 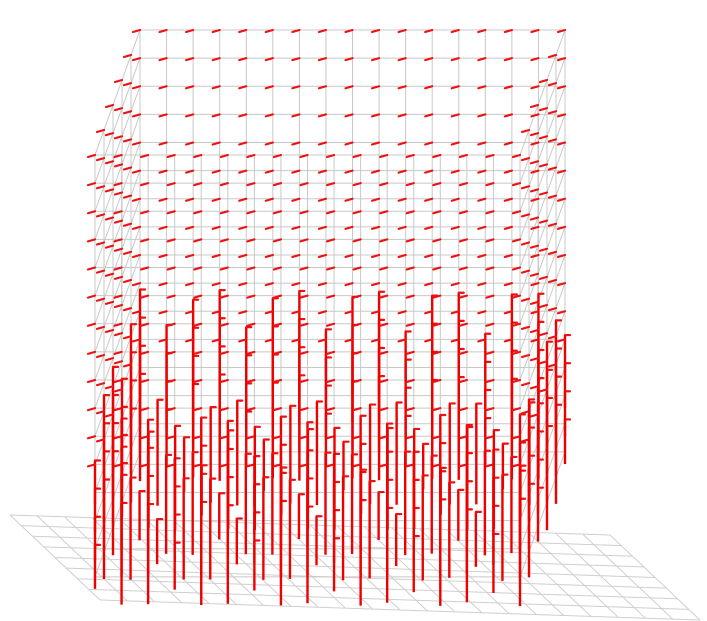 I want to click on floor-line, so click(x=310, y=525).